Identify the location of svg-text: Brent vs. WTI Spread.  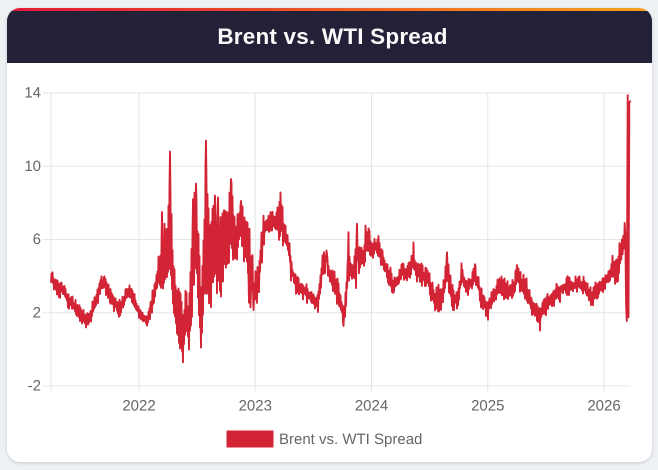
(350, 439).